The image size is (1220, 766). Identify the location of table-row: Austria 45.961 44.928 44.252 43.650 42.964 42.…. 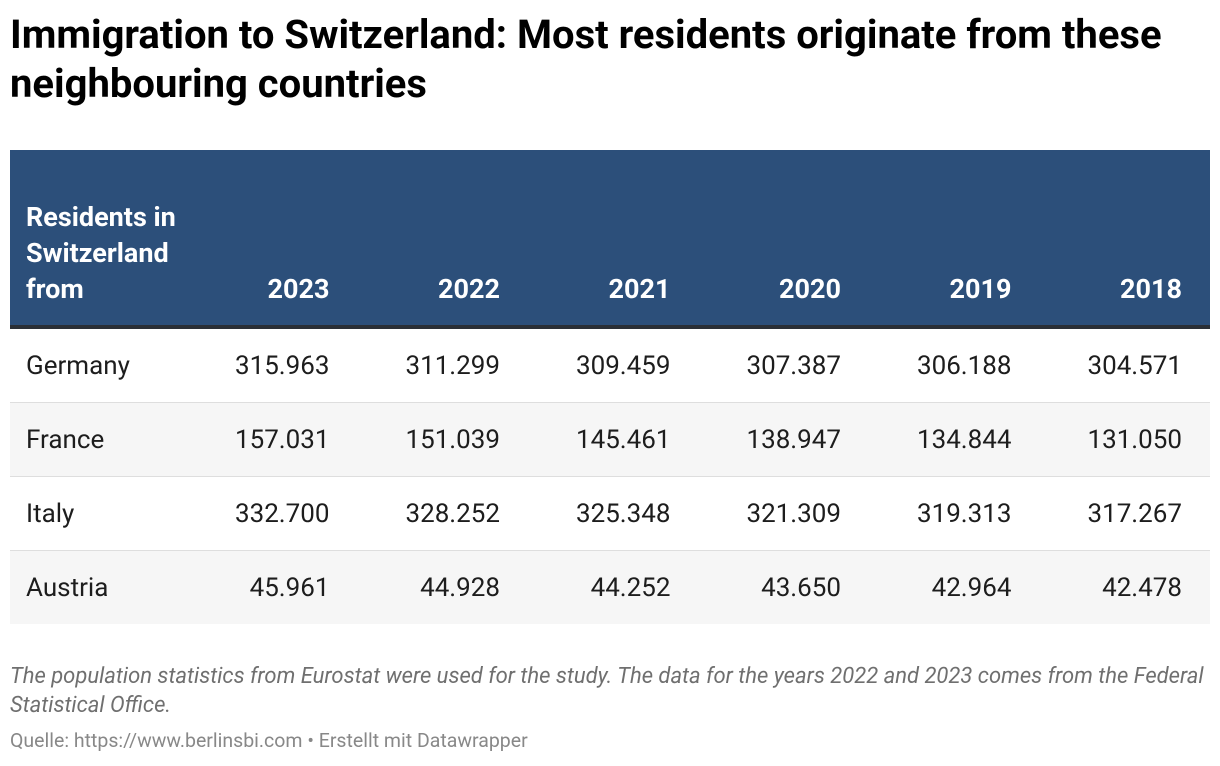
(610, 587).